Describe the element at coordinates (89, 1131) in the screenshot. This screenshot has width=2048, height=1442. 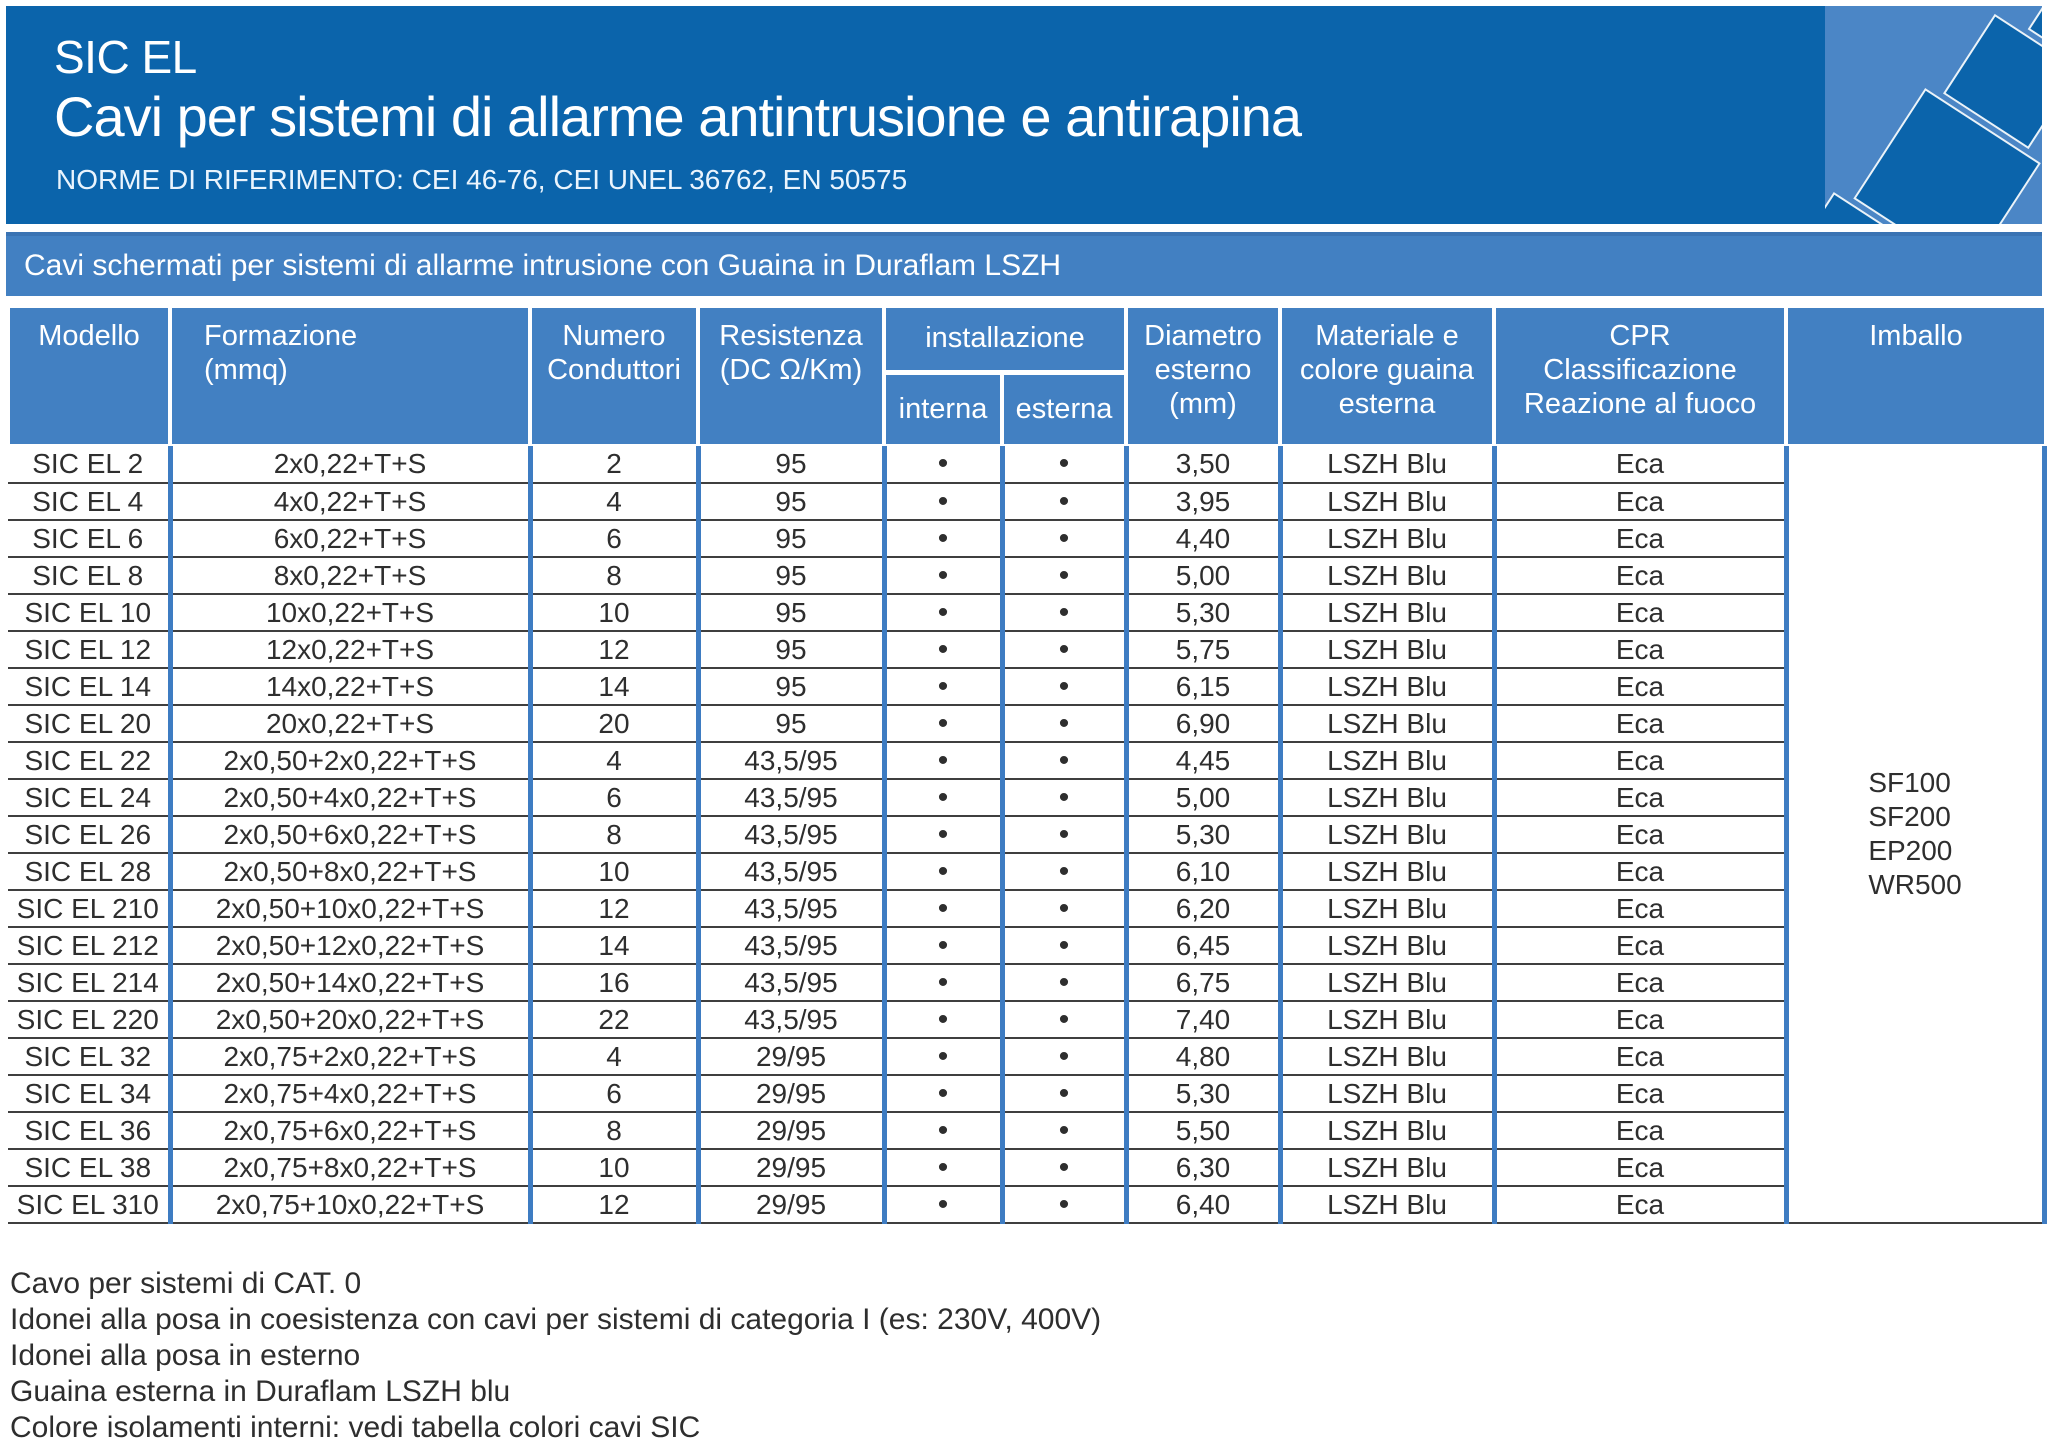
I see `cell-modello: SIC EL 36` at that location.